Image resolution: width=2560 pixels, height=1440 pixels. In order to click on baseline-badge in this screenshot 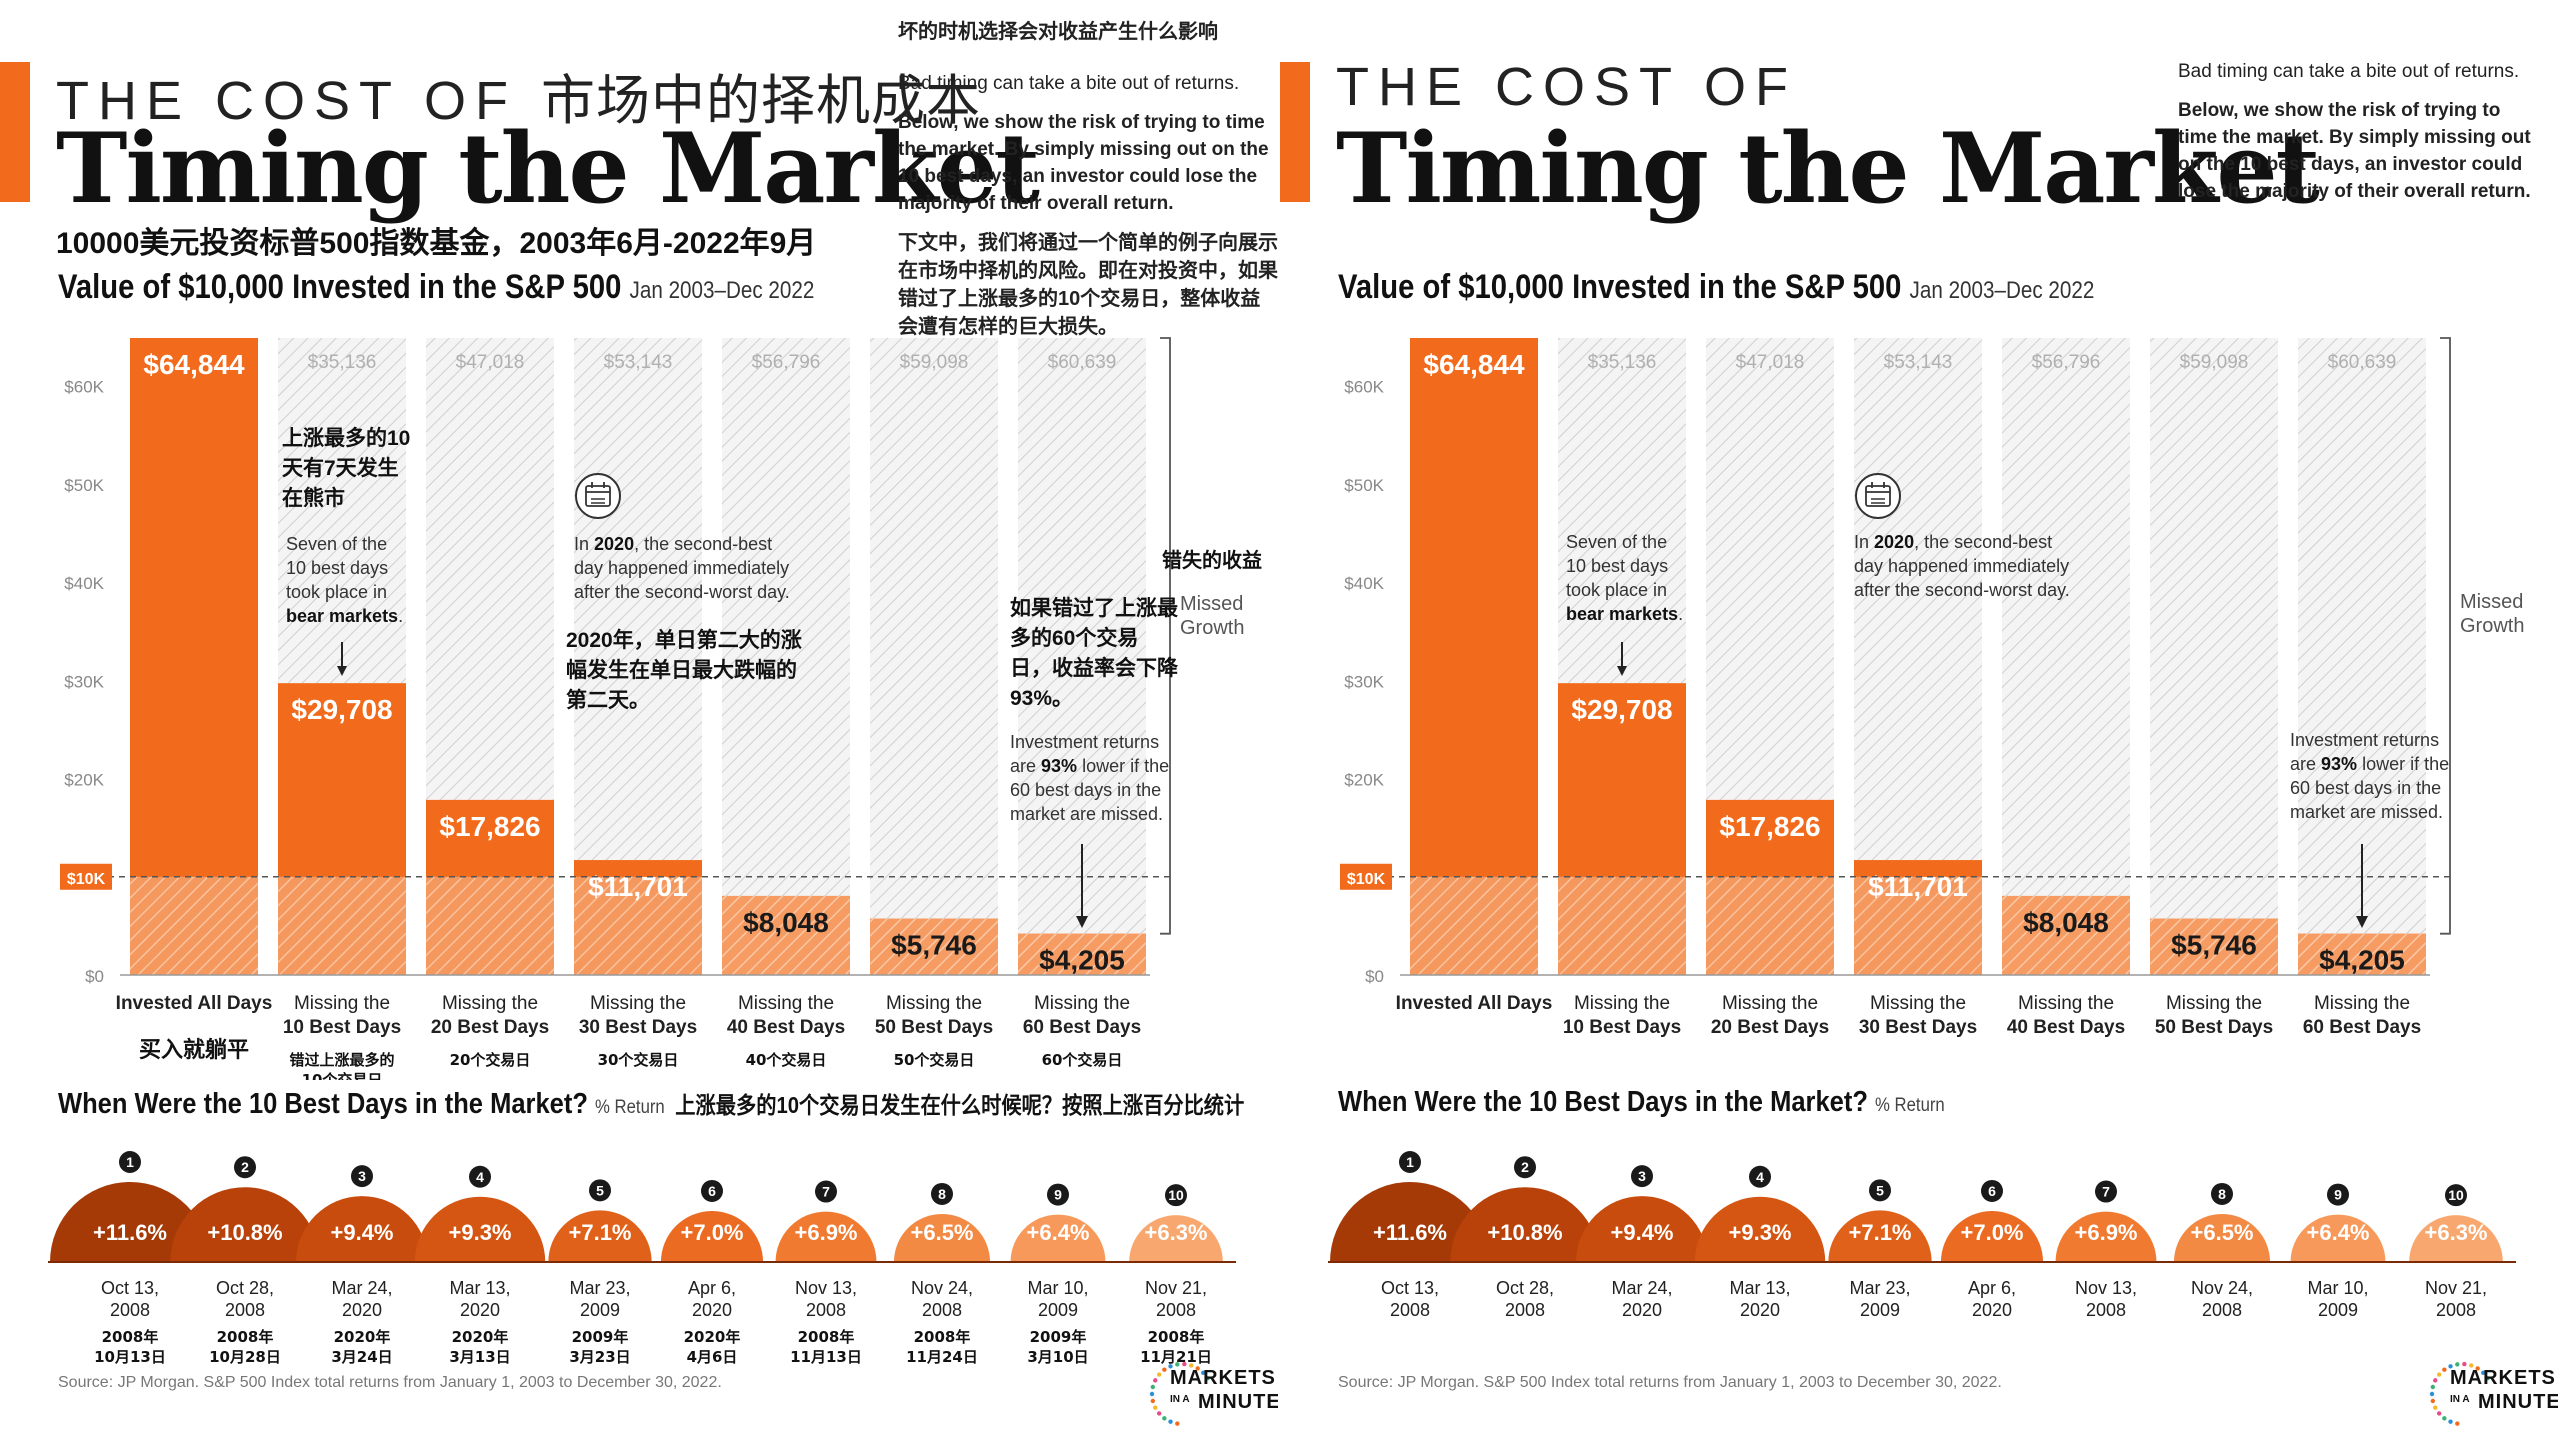, I will do `click(1366, 876)`.